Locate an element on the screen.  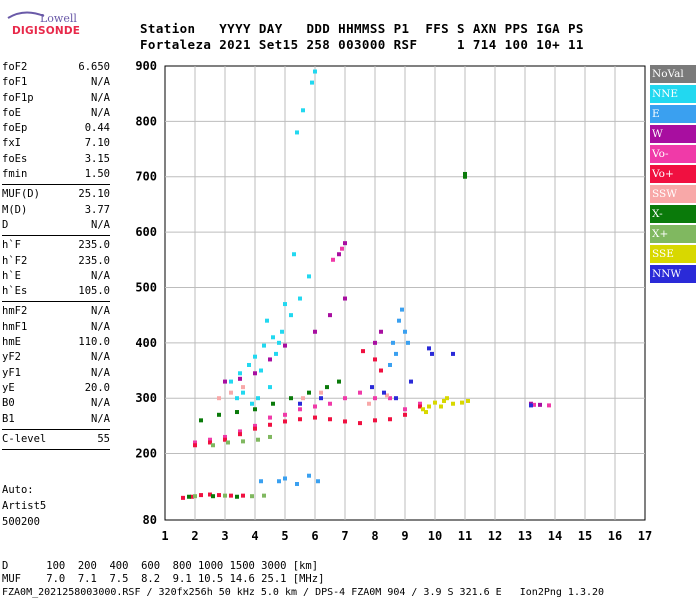
logo-digisonde-text: DIGISONDE is located at coordinates (46, 31).